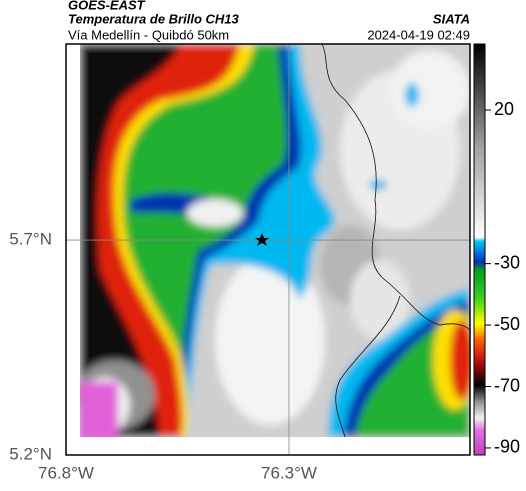 This screenshot has width=526, height=491. What do you see at coordinates (507, 385) in the screenshot?
I see `colorbar-tick-label: -70` at bounding box center [507, 385].